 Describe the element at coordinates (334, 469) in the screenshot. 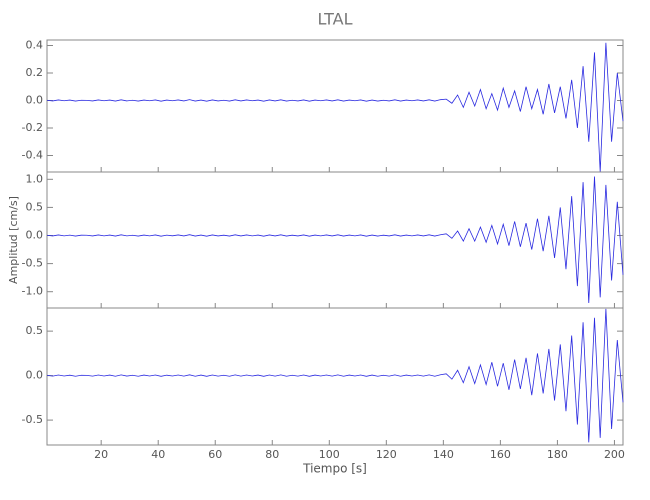

I see `x-axis-label: Tiempo [s]` at that location.